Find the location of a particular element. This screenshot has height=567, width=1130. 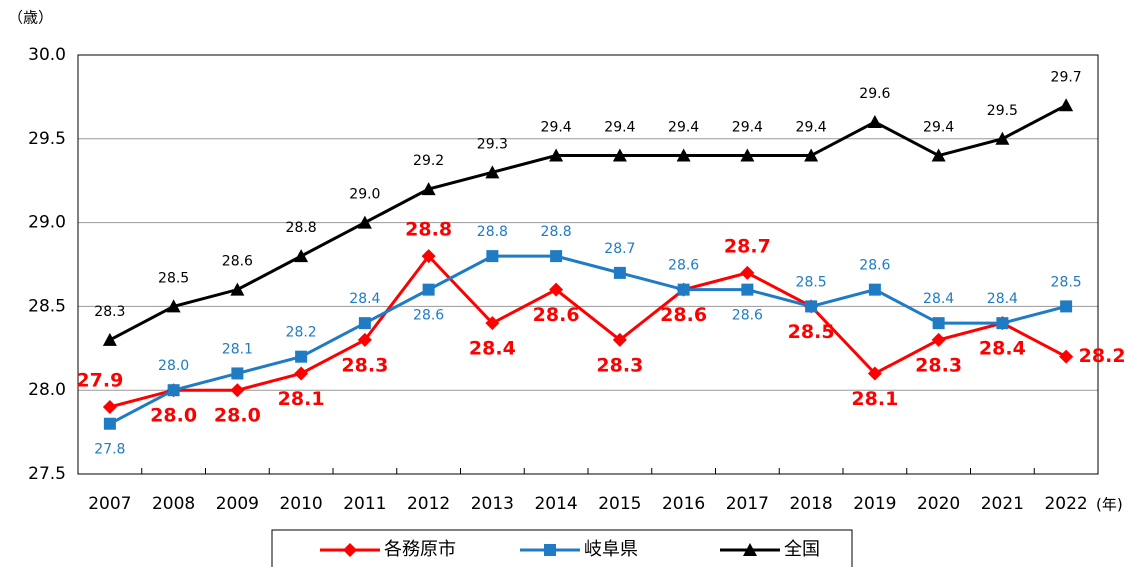

legend-label: 岐阜県 is located at coordinates (611, 549).